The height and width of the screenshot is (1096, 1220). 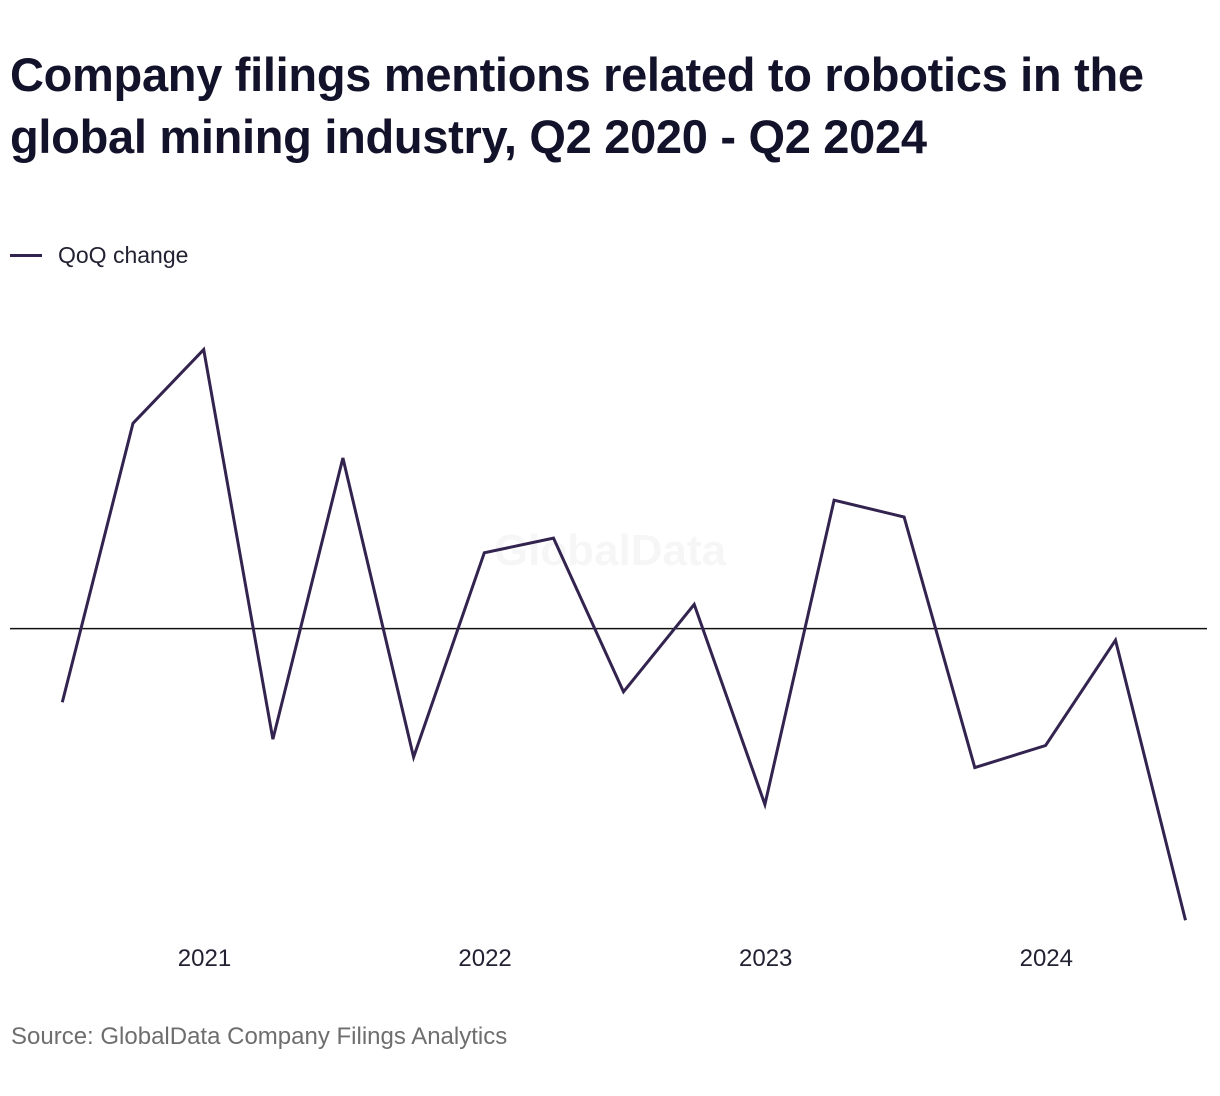 I want to click on x-tick-label: 2024, so click(x=1046, y=958).